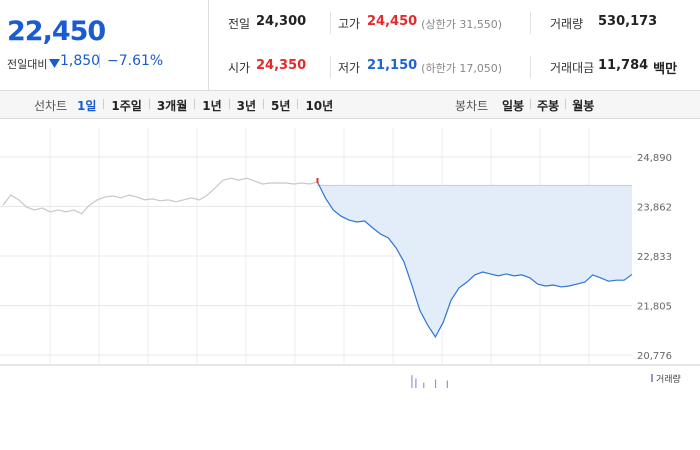 The image size is (700, 450). What do you see at coordinates (567, 24) in the screenshot?
I see `info-label: 거래량` at bounding box center [567, 24].